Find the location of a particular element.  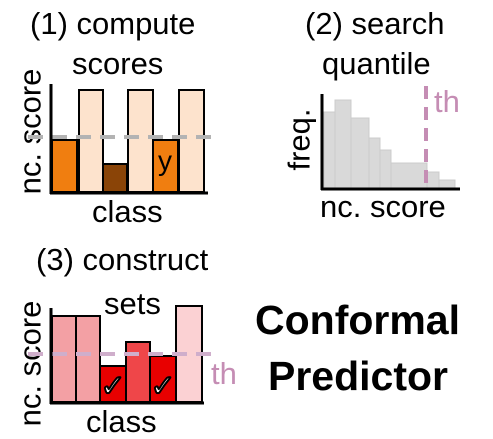

main-title-line2: Predictor is located at coordinates (358, 376).